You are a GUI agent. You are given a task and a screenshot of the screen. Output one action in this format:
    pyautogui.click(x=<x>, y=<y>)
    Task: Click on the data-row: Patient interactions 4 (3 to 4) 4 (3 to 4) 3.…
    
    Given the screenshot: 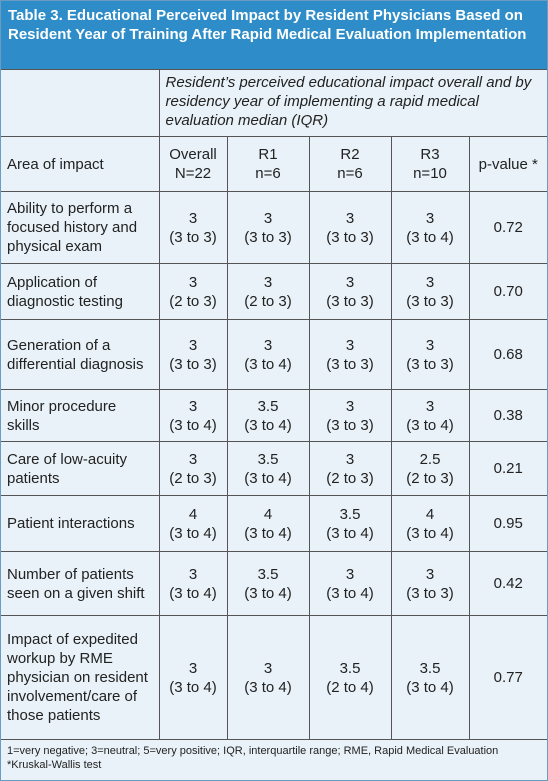 What is the action you would take?
    pyautogui.click(x=274, y=523)
    